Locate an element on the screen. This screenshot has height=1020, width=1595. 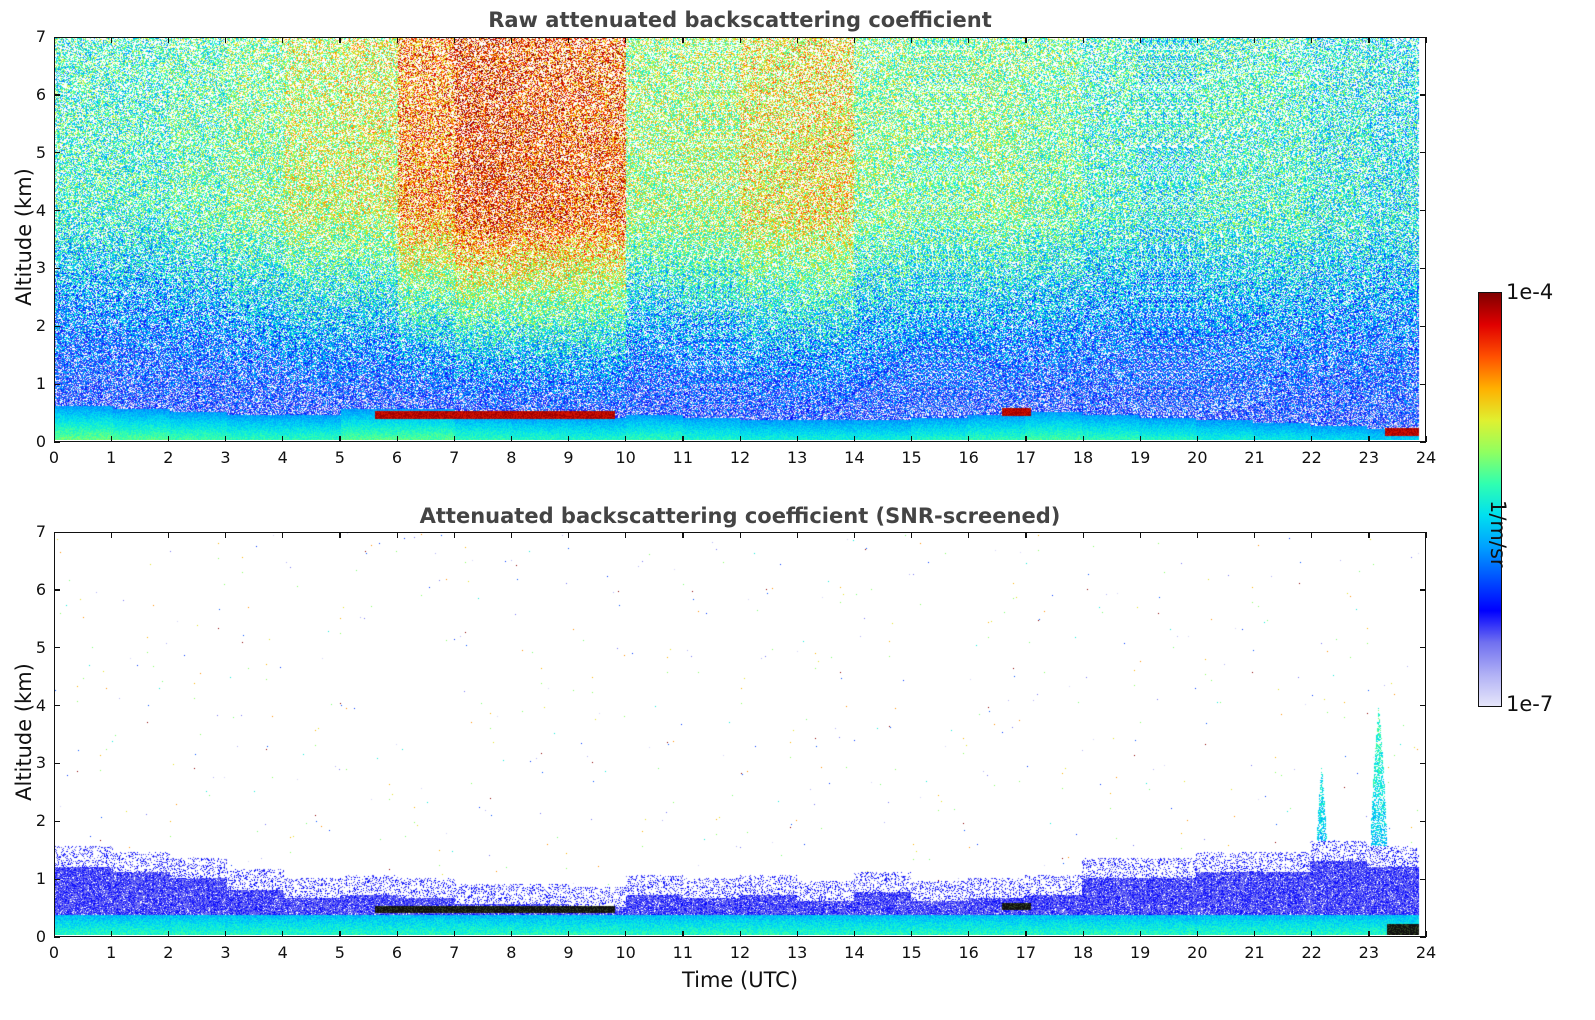
x-tick-label: 21 is located at coordinates (1254, 457).